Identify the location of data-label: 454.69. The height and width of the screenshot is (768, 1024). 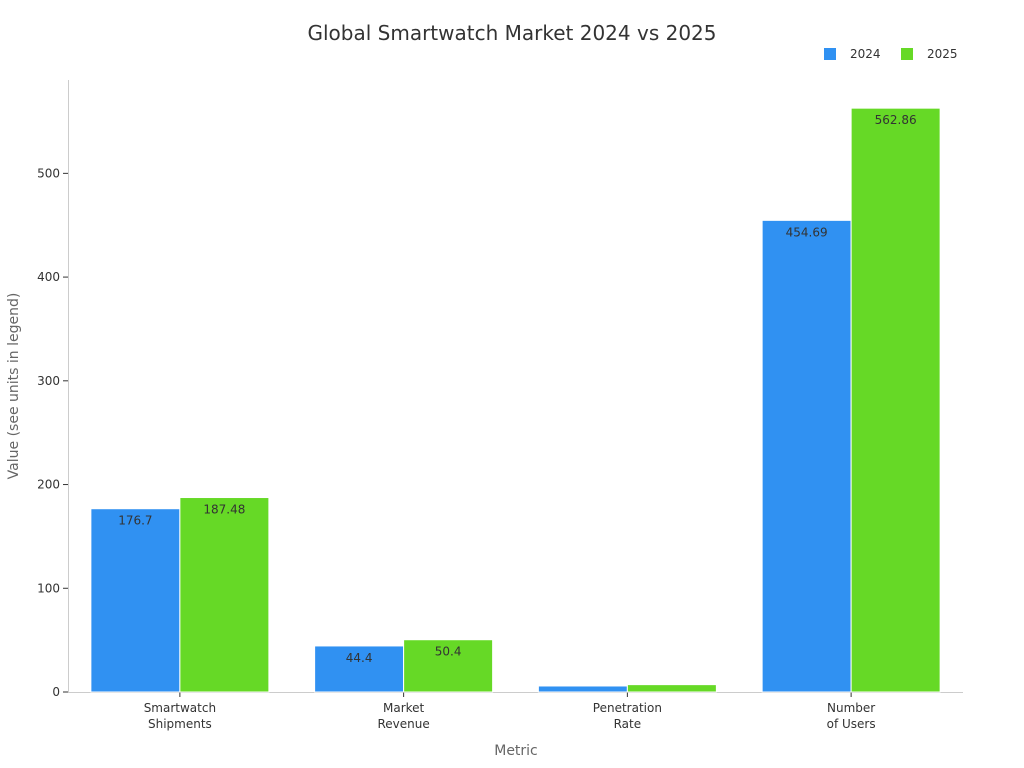
(807, 232).